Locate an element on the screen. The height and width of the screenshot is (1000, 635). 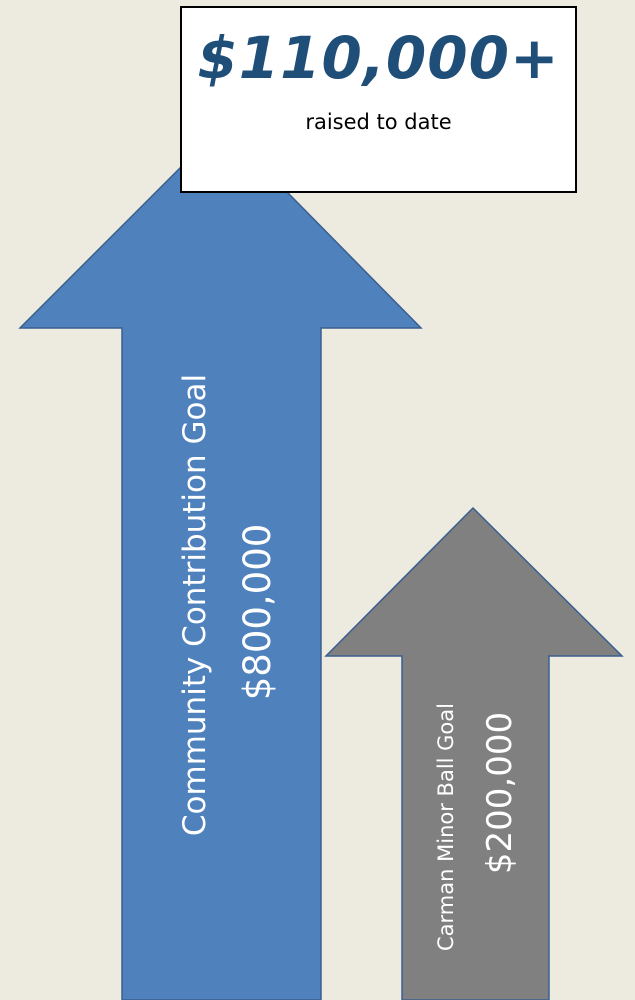
raised-caption: raised to date is located at coordinates (378, 122).